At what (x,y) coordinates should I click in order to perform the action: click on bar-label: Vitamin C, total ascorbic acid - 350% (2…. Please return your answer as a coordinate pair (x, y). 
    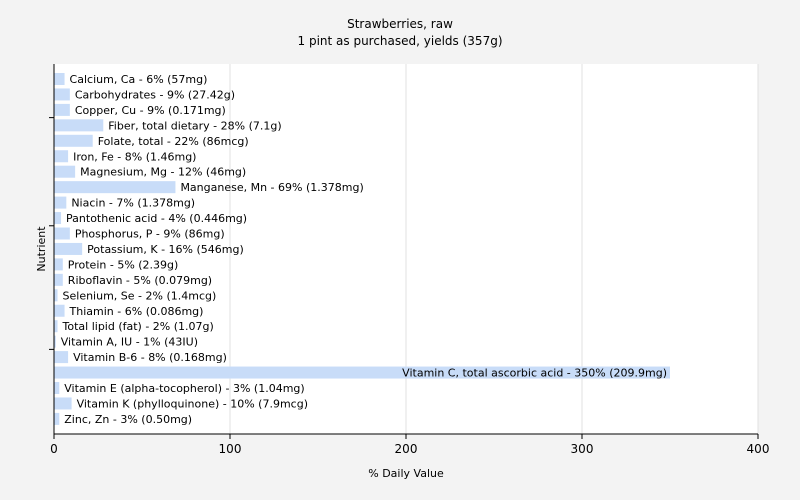
    Looking at the image, I should click on (534, 373).